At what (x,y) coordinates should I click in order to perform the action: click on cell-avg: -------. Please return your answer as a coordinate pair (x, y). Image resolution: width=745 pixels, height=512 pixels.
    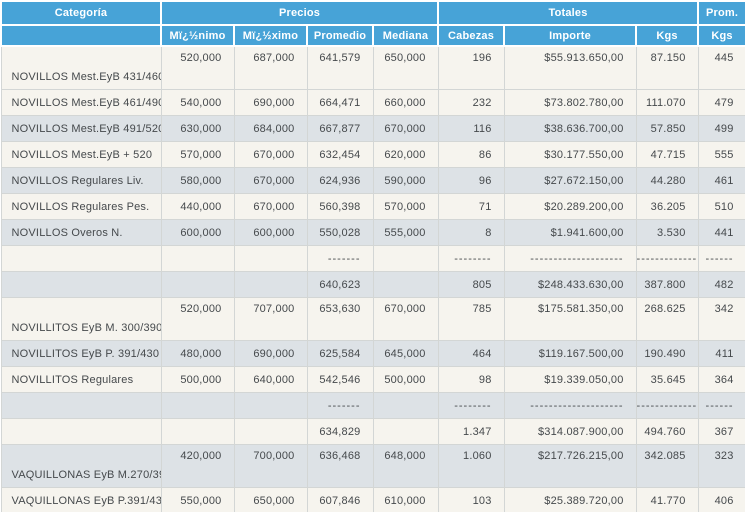
    Looking at the image, I should click on (340, 405).